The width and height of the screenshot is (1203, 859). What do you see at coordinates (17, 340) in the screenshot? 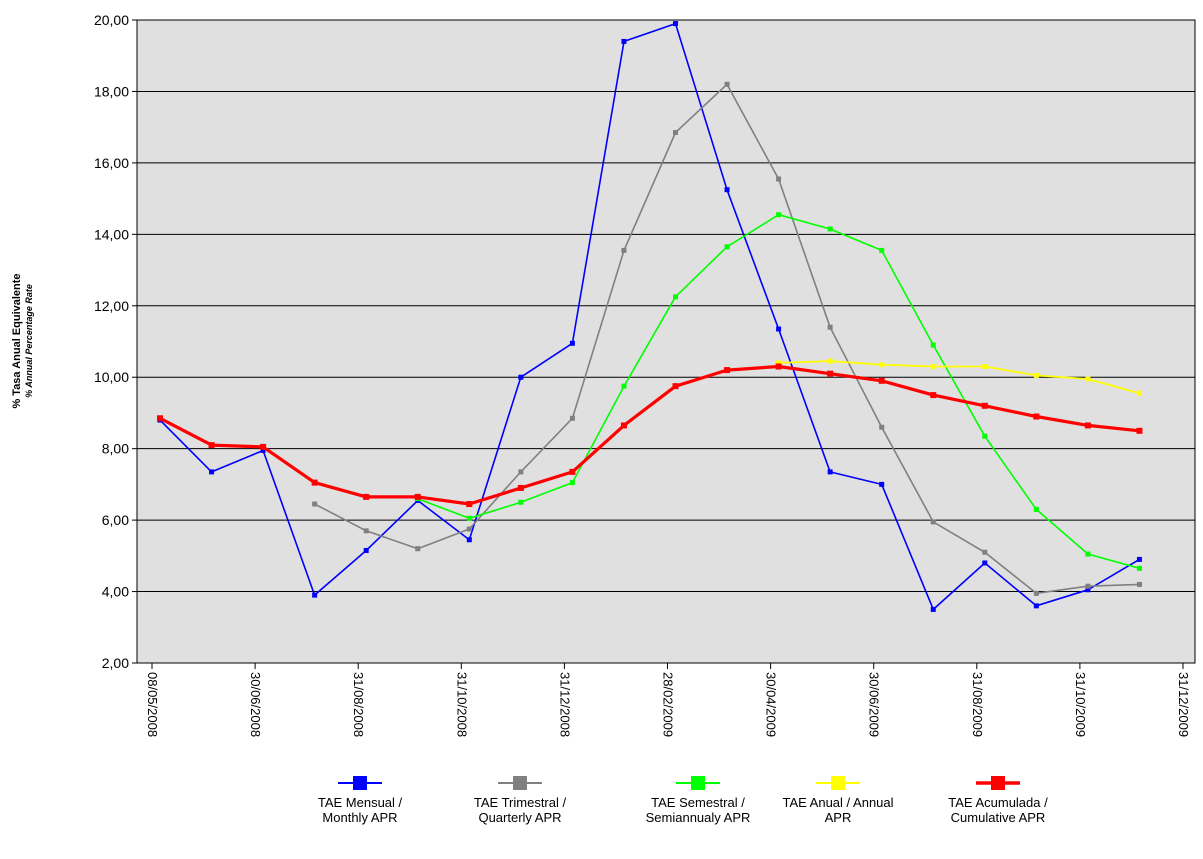
I see `y-axis-title: % Tasa Anual Equivalente` at bounding box center [17, 340].